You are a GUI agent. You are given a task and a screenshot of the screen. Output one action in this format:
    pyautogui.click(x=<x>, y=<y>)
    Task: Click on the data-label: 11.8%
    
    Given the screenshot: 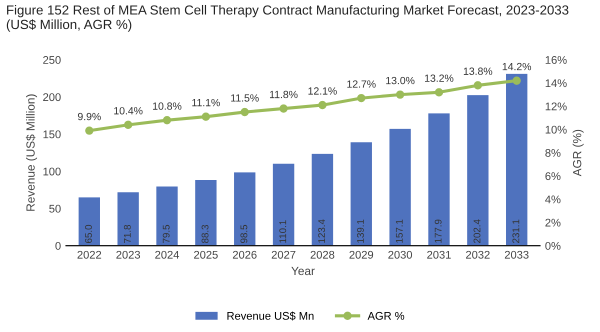 What is the action you would take?
    pyautogui.click(x=284, y=94)
    